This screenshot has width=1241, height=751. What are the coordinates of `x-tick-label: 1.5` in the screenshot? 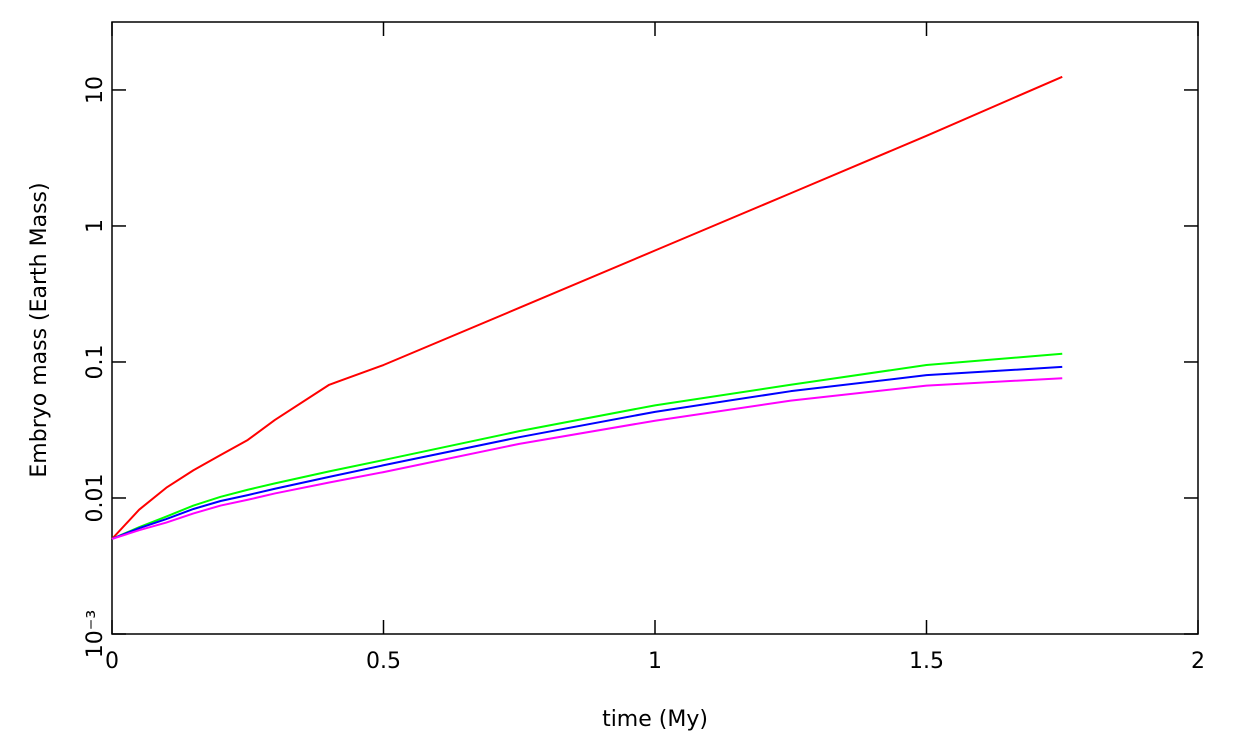 It's located at (926, 661).